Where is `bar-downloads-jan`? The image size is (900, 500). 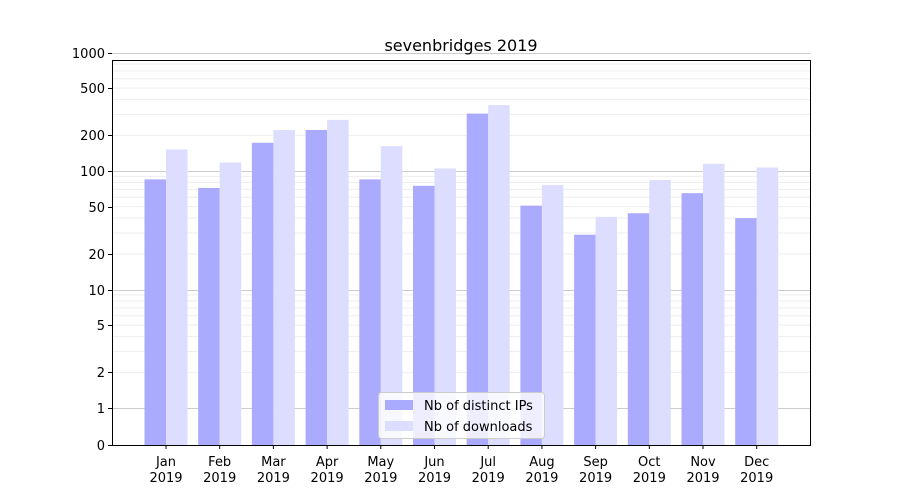 bar-downloads-jan is located at coordinates (177, 297).